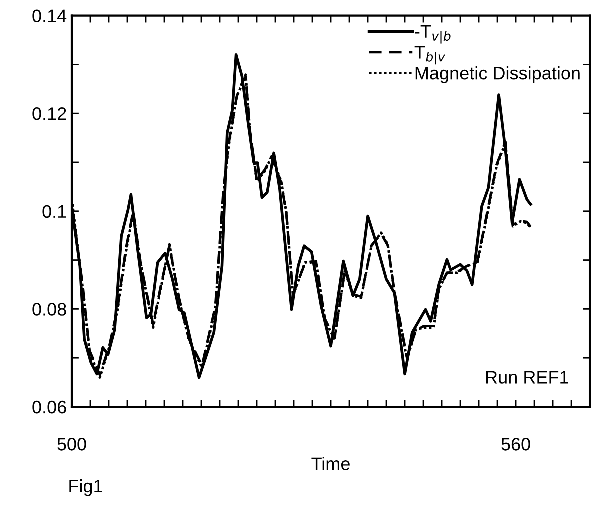 The width and height of the screenshot is (593, 509). I want to click on legend-label: Magnetic Dissipation, so click(498, 75).